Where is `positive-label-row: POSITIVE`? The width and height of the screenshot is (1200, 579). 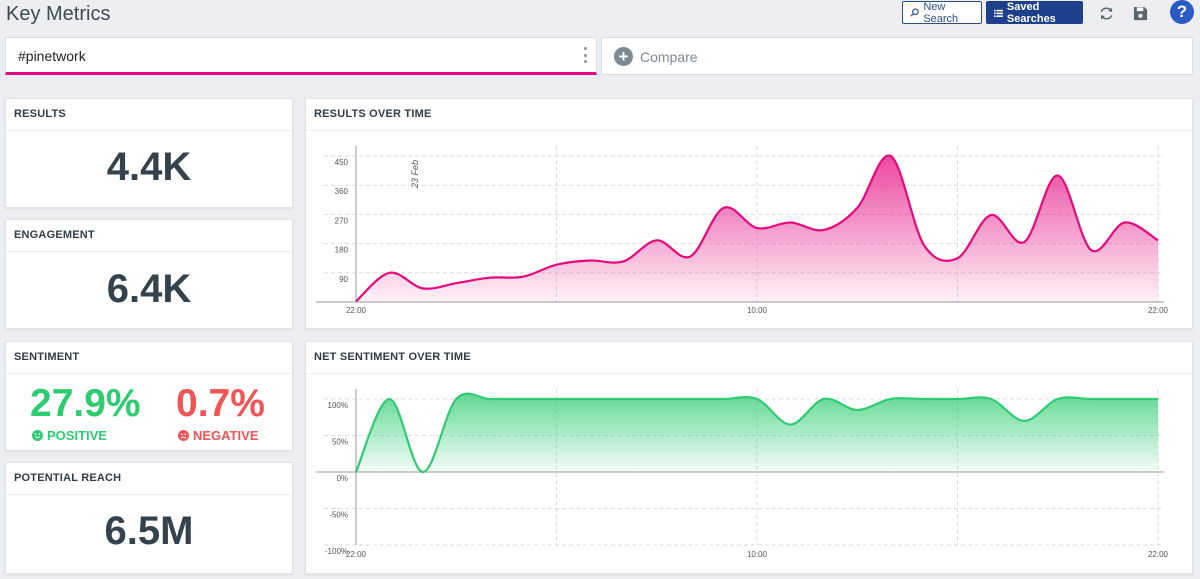
positive-label-row: POSITIVE is located at coordinates (69, 435).